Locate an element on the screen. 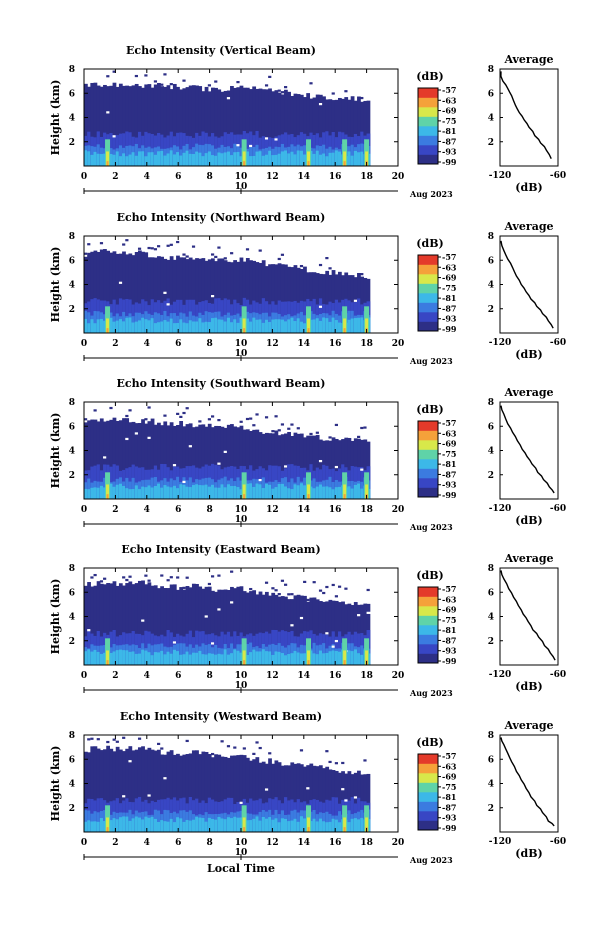  colorbar-frame is located at coordinates (428, 625).